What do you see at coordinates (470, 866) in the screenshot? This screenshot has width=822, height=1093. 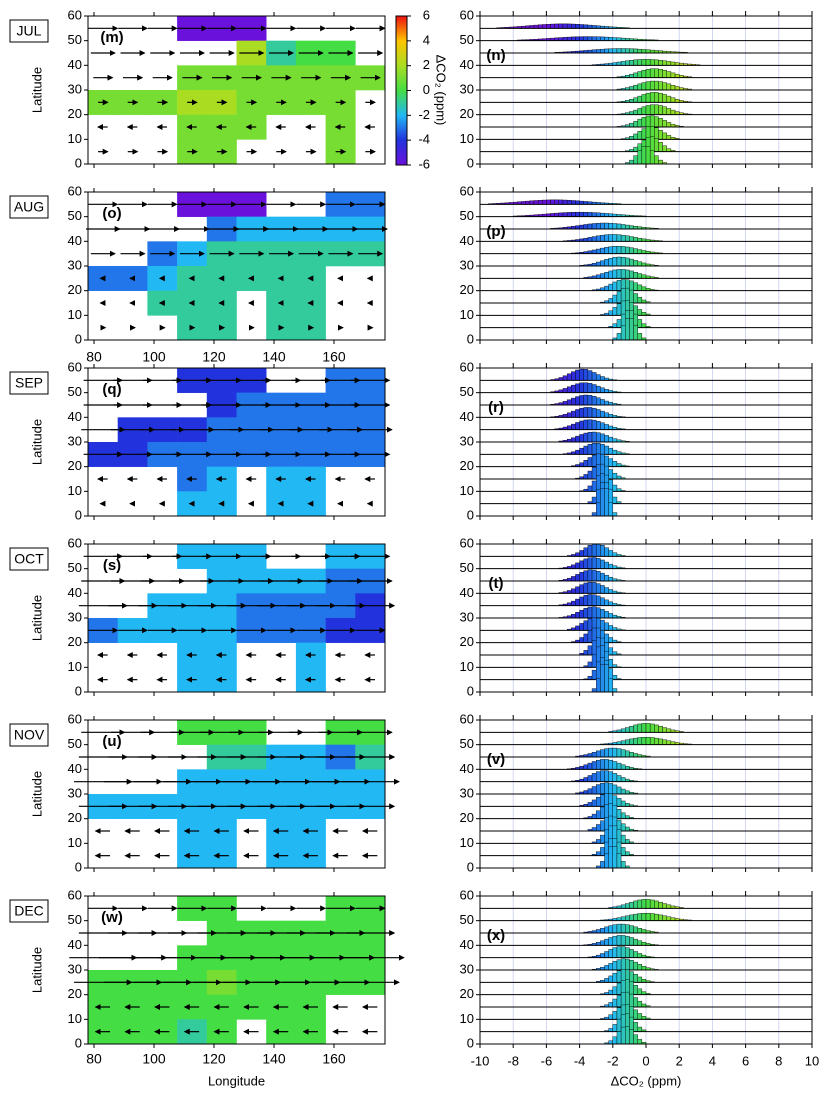 I see `y-tick-label: 0` at bounding box center [470, 866].